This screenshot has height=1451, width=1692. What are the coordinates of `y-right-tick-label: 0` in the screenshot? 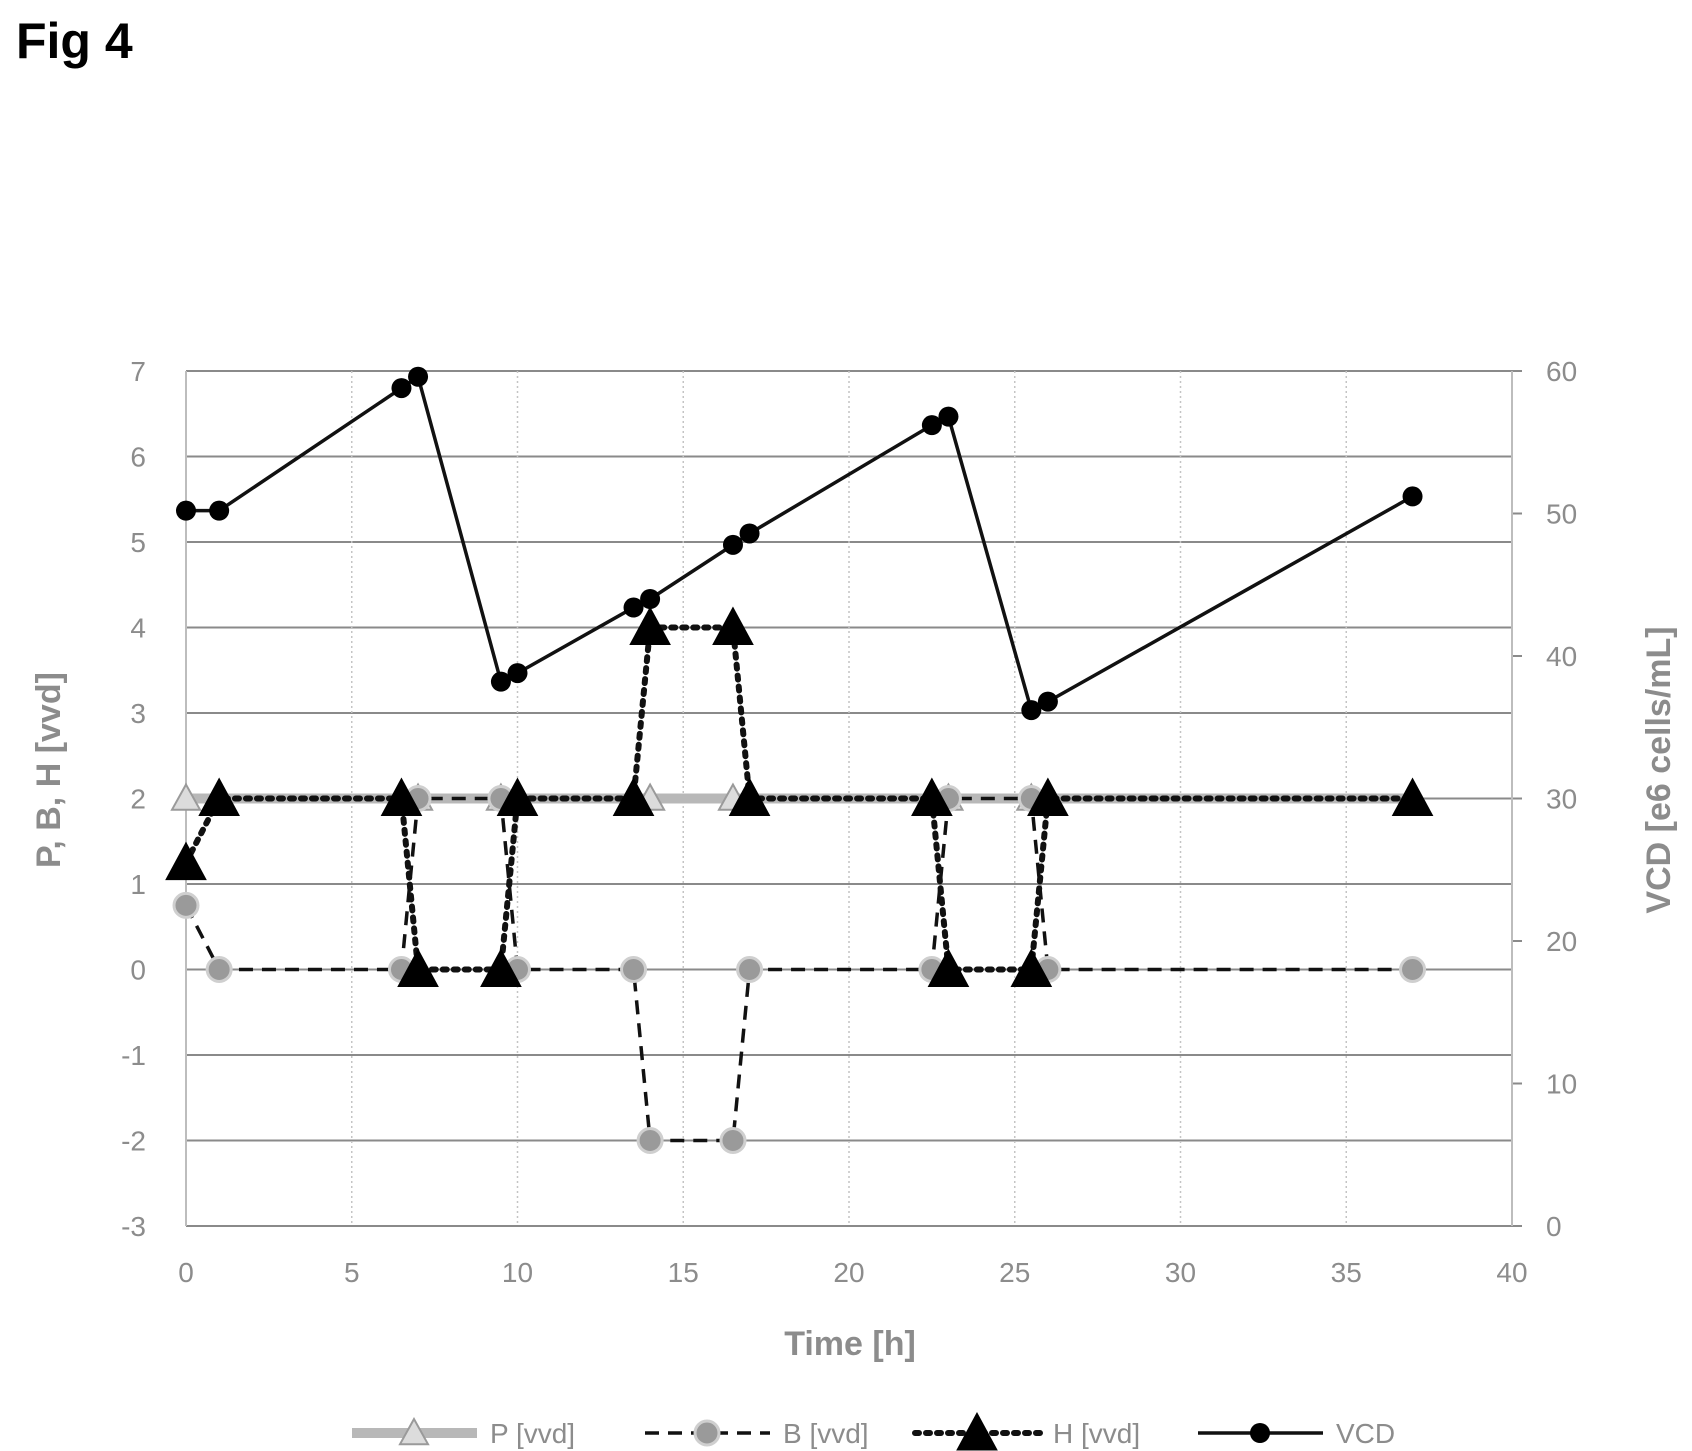 It's located at (1554, 1226).